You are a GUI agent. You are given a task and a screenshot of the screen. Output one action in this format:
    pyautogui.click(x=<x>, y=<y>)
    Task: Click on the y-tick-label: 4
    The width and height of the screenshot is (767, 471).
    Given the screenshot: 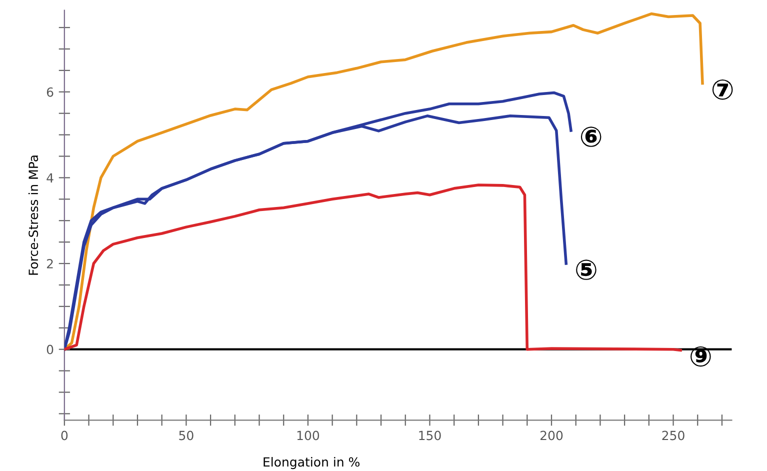 What is the action you would take?
    pyautogui.click(x=50, y=177)
    